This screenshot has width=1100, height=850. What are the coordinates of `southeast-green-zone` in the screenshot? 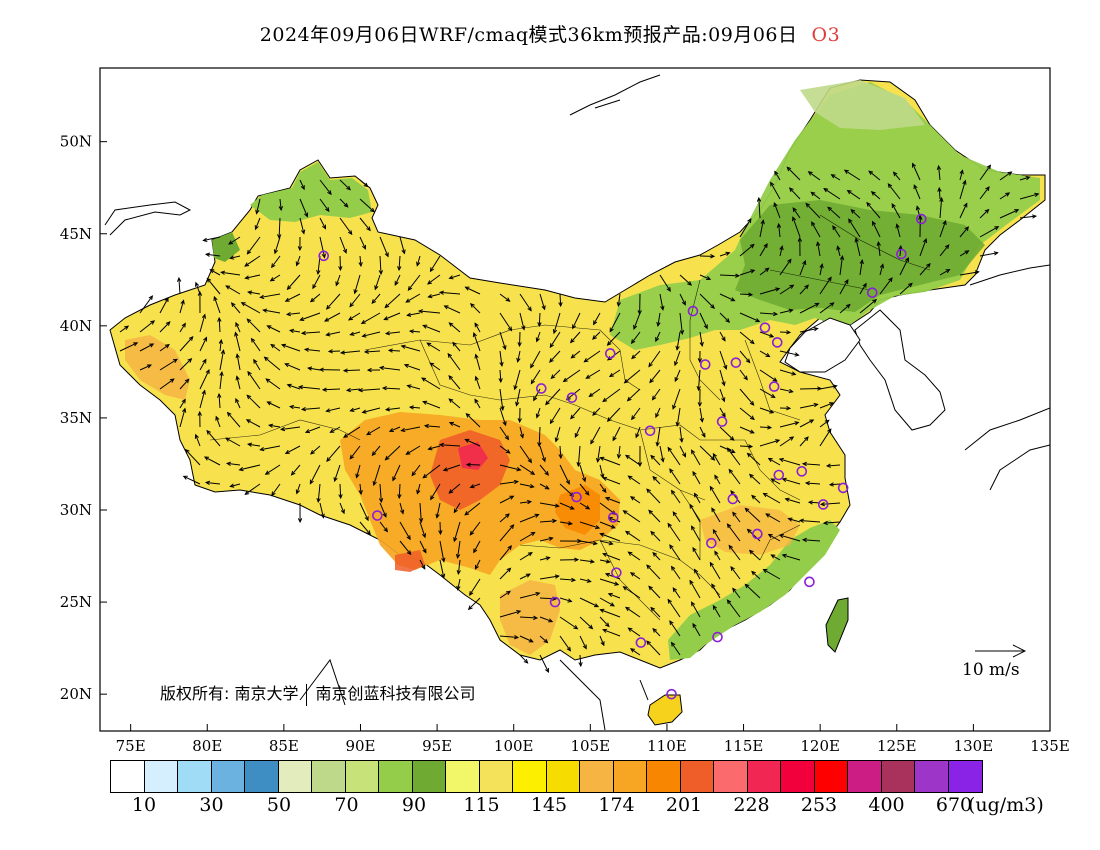 It's located at (754, 590).